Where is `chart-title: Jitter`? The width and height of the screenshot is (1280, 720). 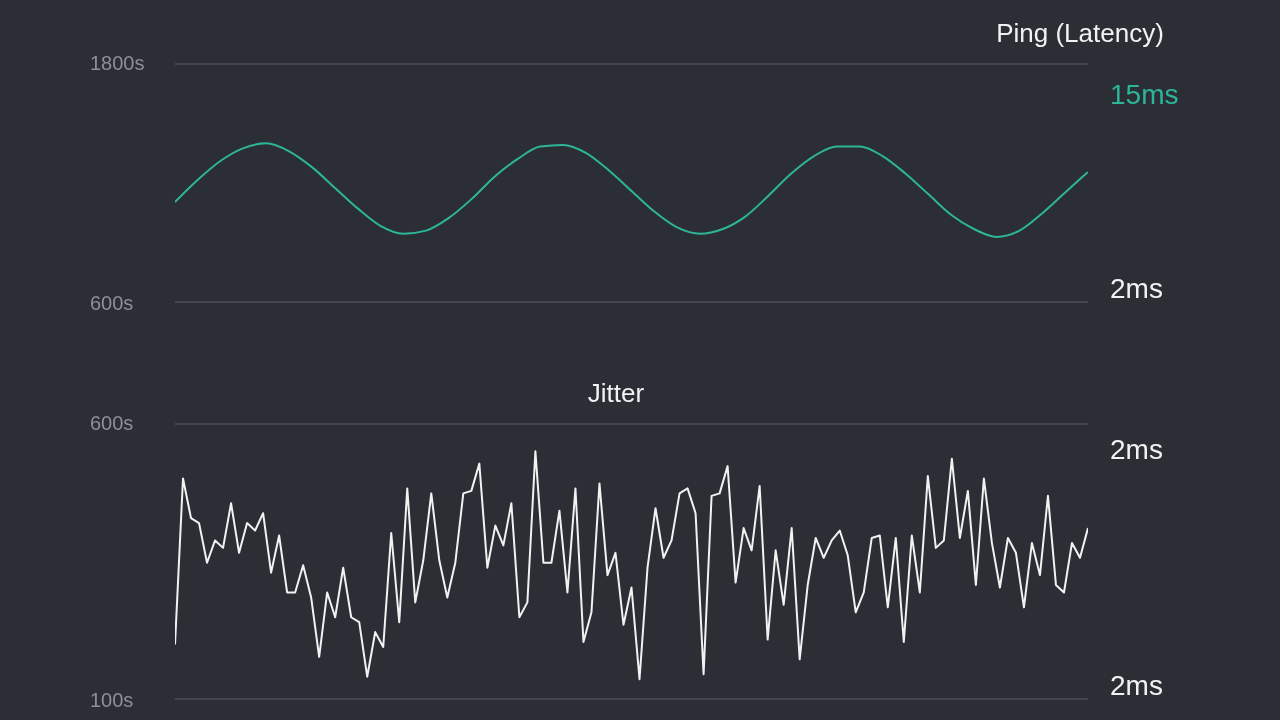
chart-title: Jitter is located at coordinates (616, 393).